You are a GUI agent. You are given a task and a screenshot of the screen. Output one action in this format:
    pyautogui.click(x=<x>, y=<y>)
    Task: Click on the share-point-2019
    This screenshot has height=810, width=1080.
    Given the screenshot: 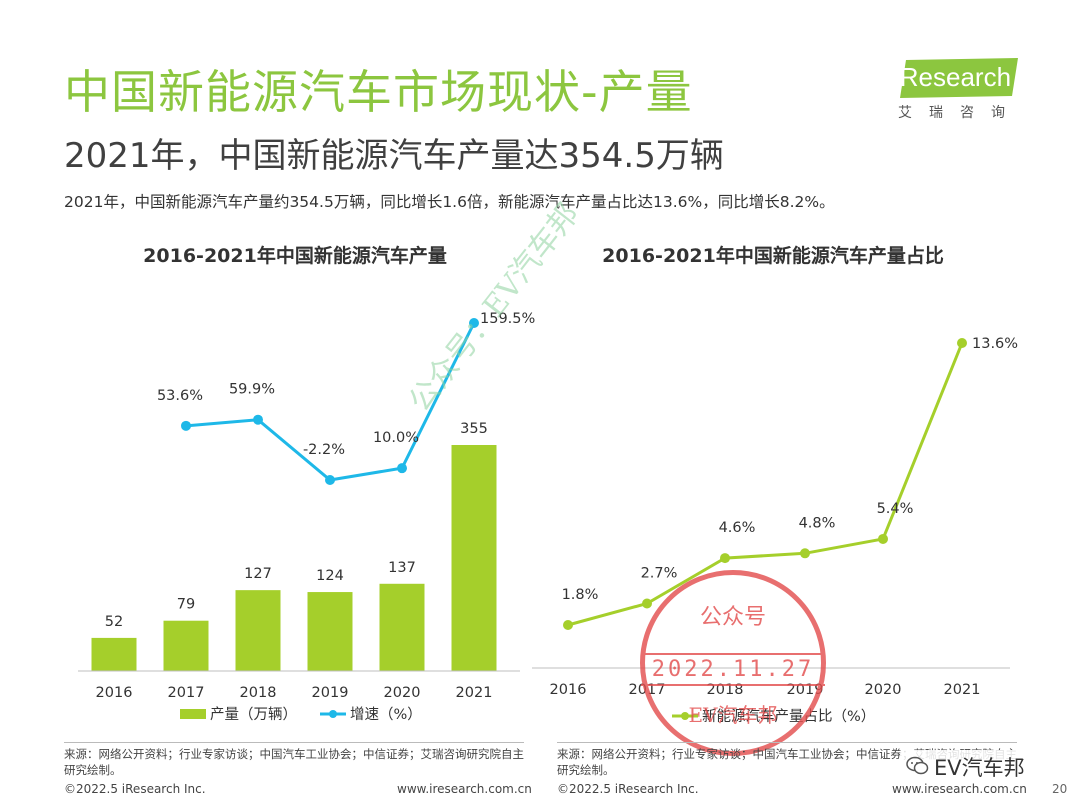 What is the action you would take?
    pyautogui.click(x=805, y=553)
    